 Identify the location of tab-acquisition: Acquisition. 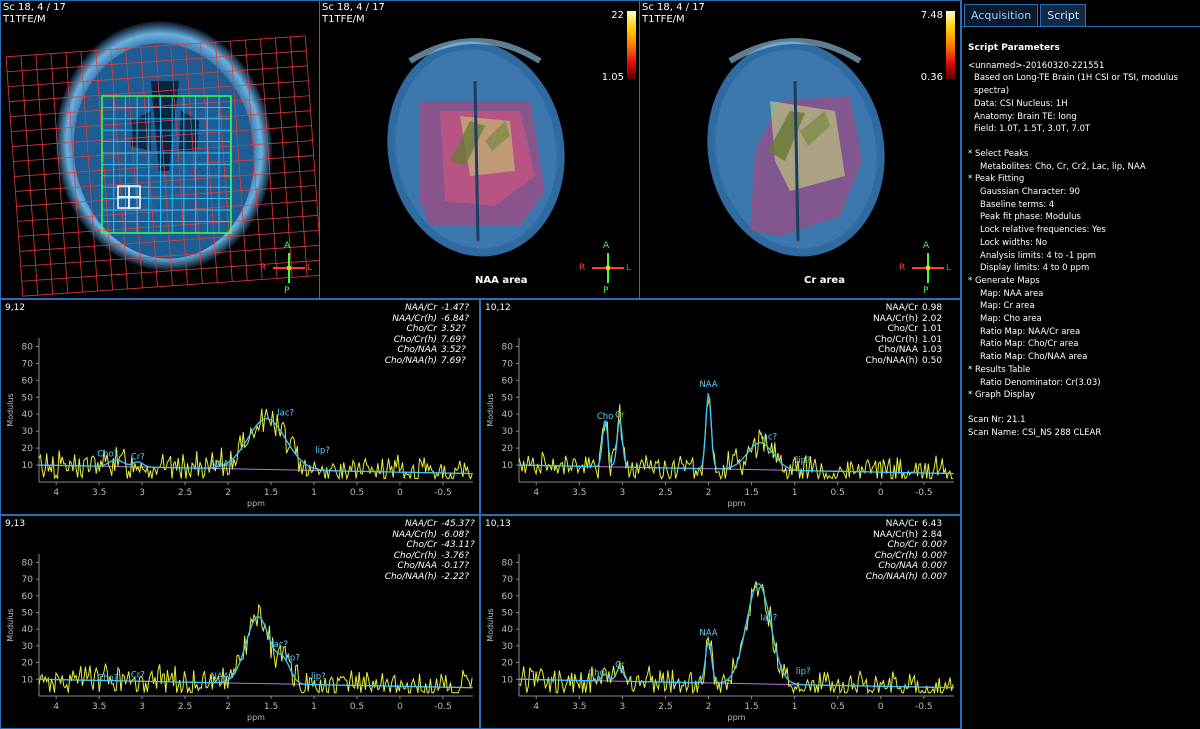
(1001, 15).